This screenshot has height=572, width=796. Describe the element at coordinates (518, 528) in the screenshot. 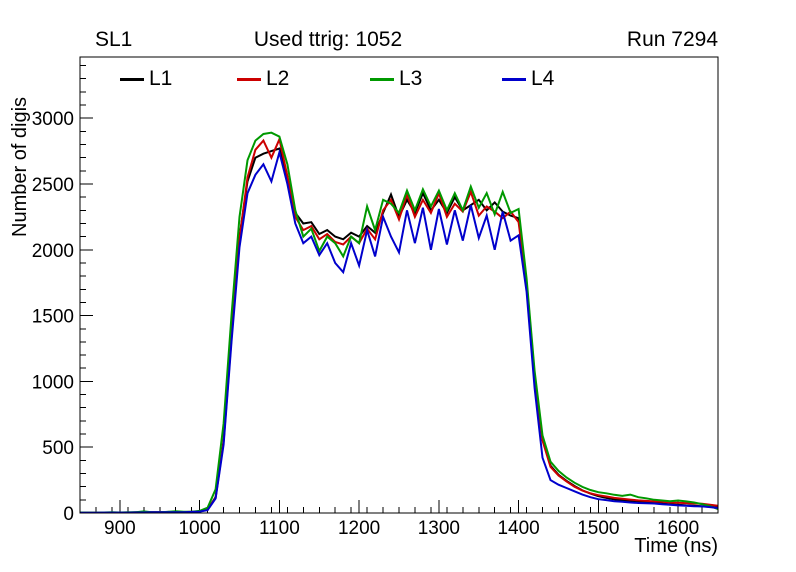

I see `x-tick-label: 1400` at that location.